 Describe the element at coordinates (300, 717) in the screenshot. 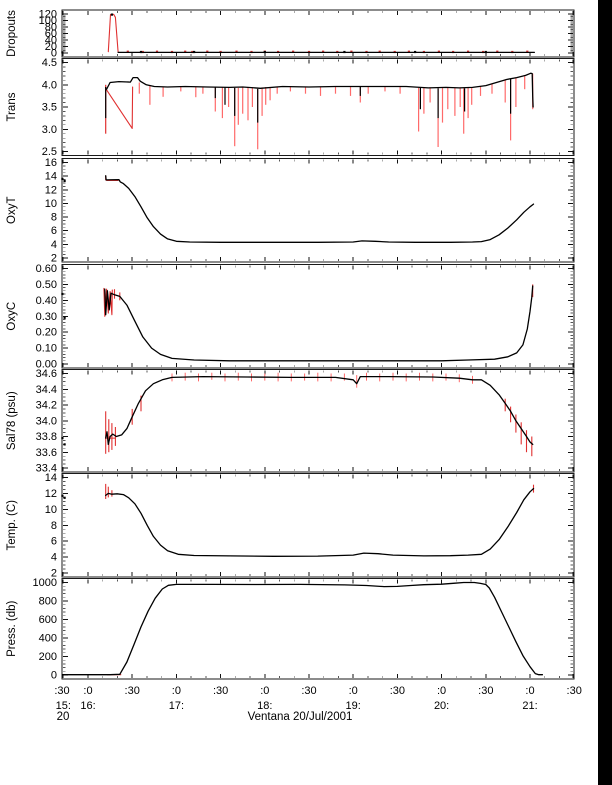

I see `plot-caption: Ventana 20/Jul/2001` at that location.